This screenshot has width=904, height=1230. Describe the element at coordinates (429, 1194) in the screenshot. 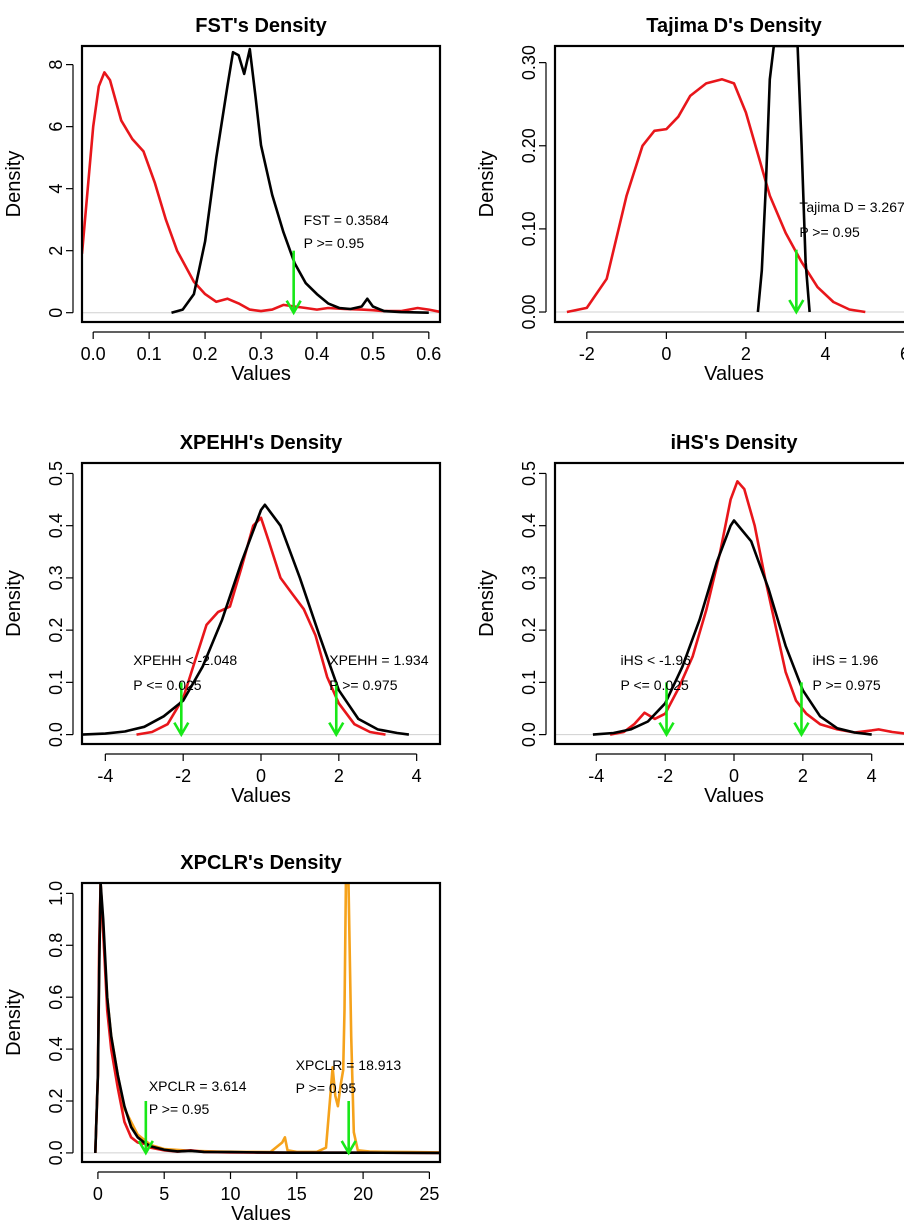

I see `x-tick-label: 25` at that location.